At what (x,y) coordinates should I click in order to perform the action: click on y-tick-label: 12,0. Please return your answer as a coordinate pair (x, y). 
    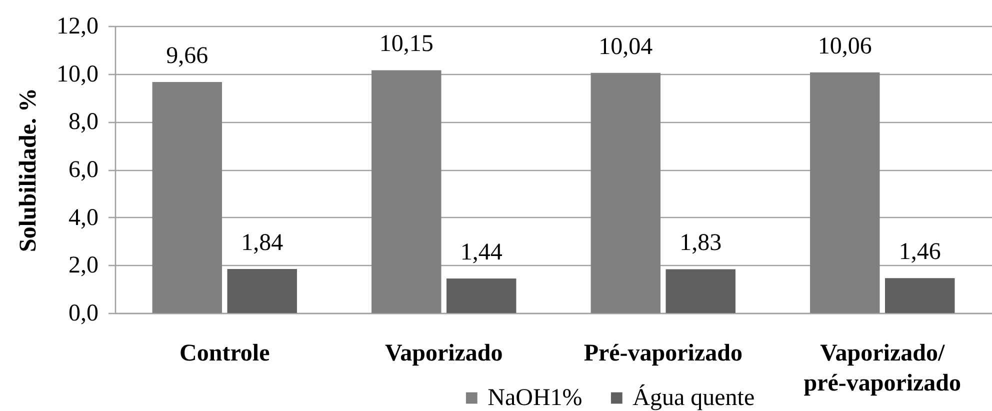
    Looking at the image, I should click on (77, 27).